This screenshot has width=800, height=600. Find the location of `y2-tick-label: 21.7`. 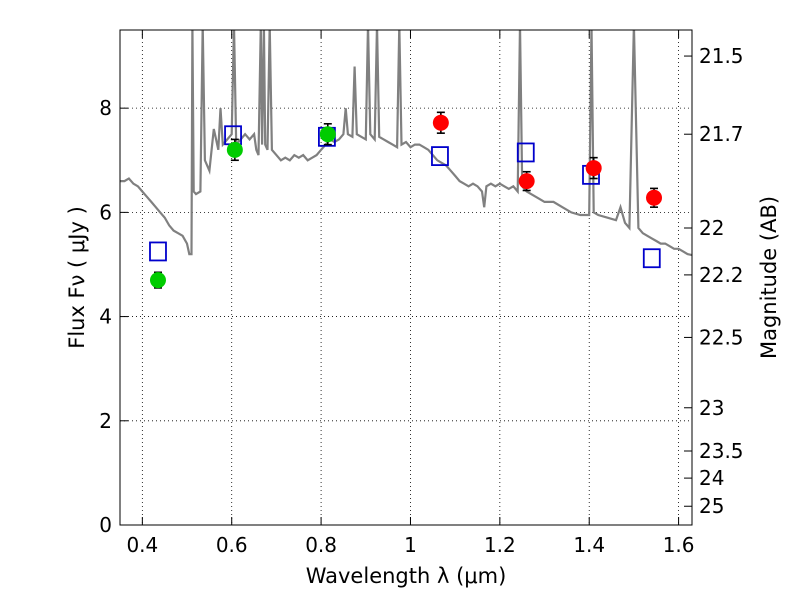

y2-tick-label: 21.7 is located at coordinates (721, 134).